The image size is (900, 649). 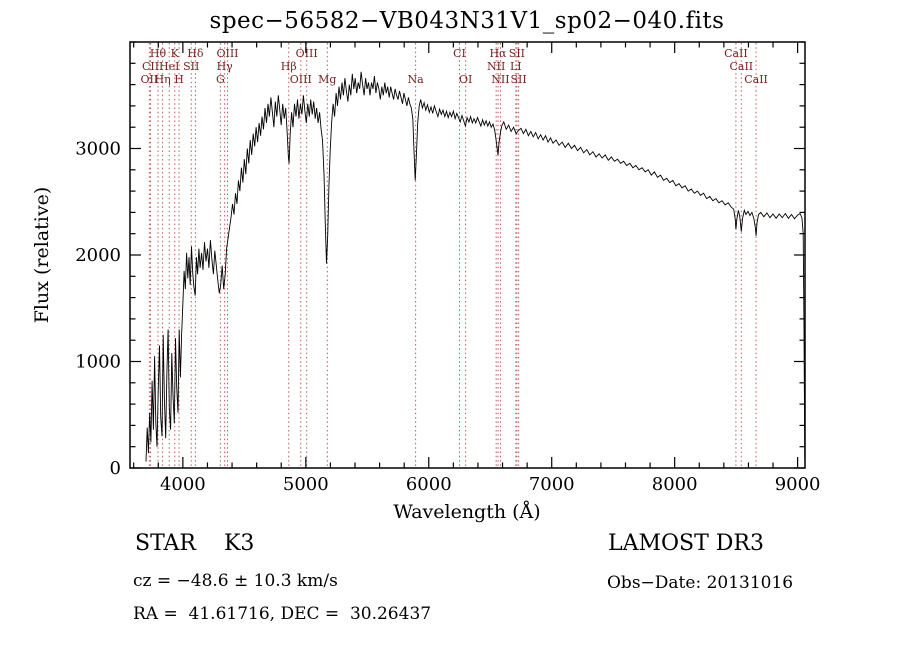 What do you see at coordinates (700, 583) in the screenshot?
I see `obs-date-text: Obs−Date: 20131016` at bounding box center [700, 583].